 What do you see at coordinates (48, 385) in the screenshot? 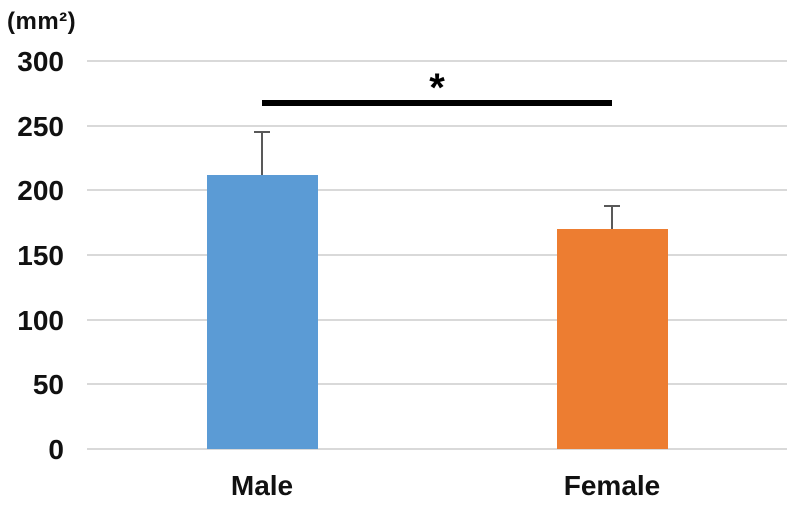
I see `y-tick-label: 50` at bounding box center [48, 385].